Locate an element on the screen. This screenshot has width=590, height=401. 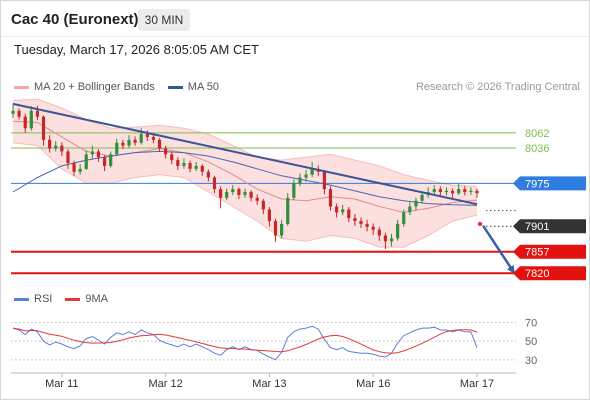
time-axis: Mar 11 Mar 12 Mar 13 Mar 16 Mar 17 is located at coordinates (263, 381).